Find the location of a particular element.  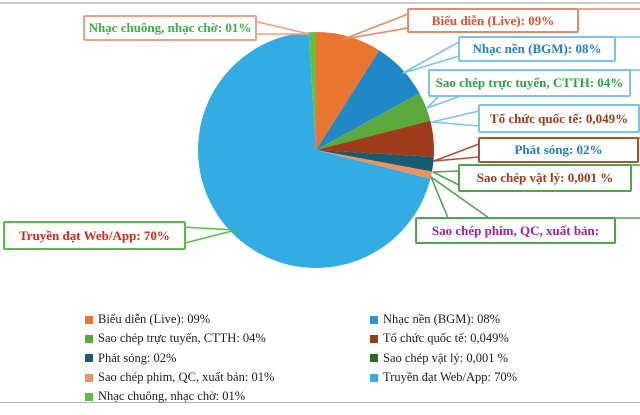

legend-item: Nhạc nền (BGM): 08% is located at coordinates (443, 319).